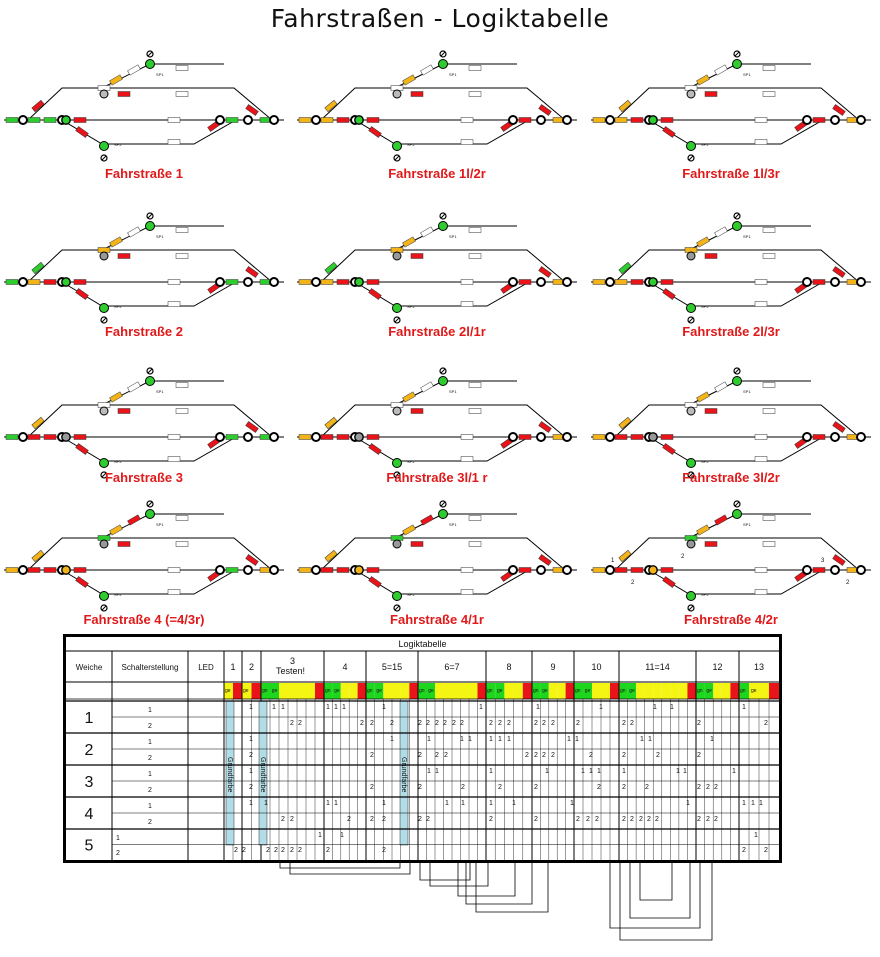  What do you see at coordinates (89, 750) in the screenshot?
I see `weiche-number: 2` at bounding box center [89, 750].